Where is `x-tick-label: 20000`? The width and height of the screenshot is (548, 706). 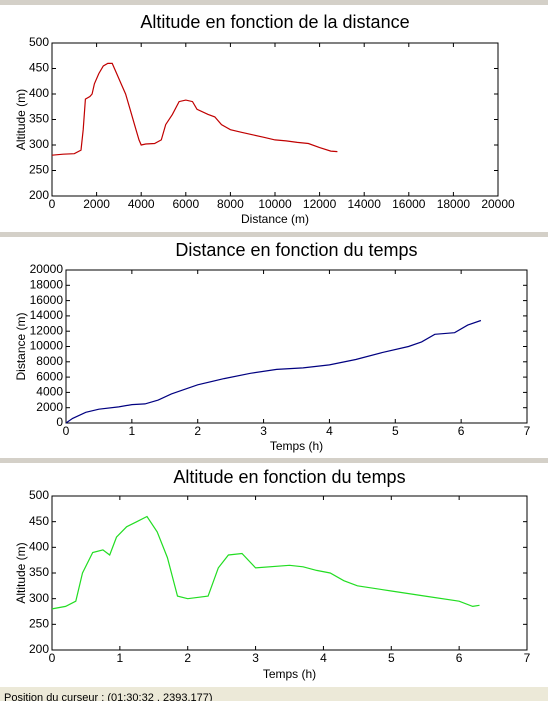
x-tick-label: 20000 is located at coordinates (498, 204).